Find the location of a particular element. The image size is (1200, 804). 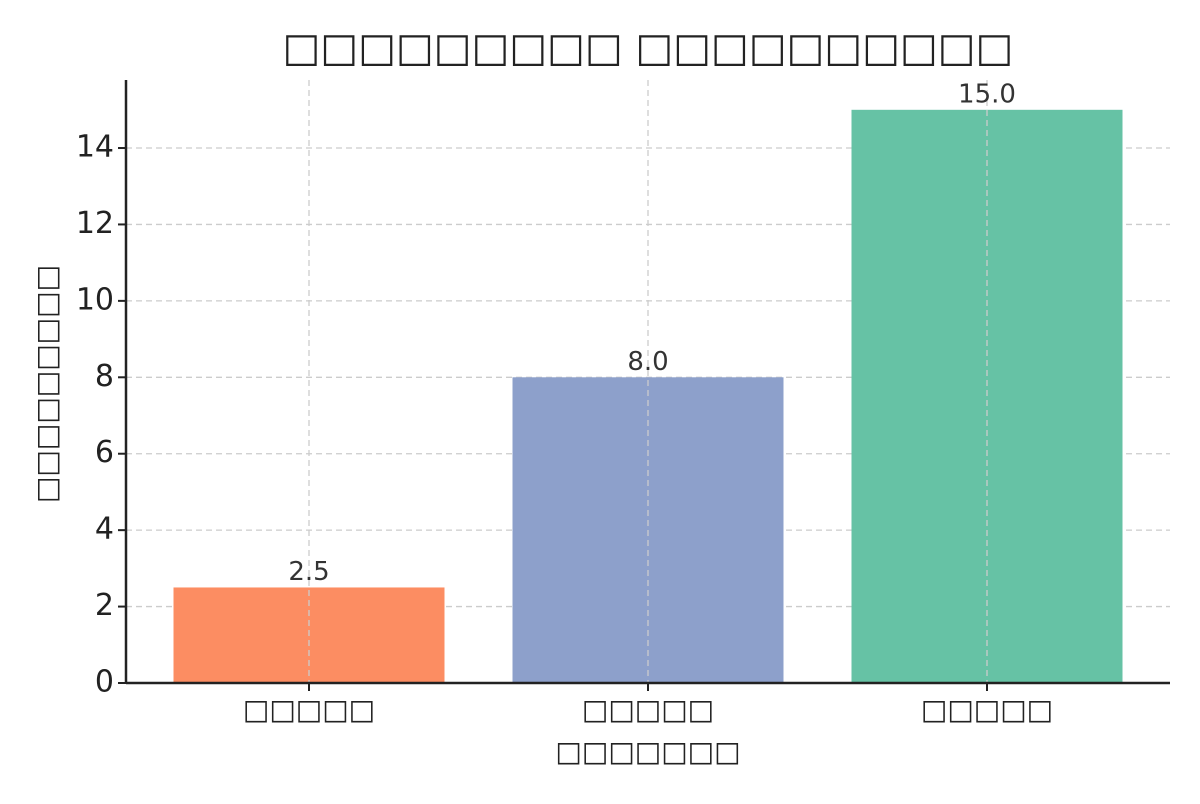

value-label: 8.0 is located at coordinates (647, 362).